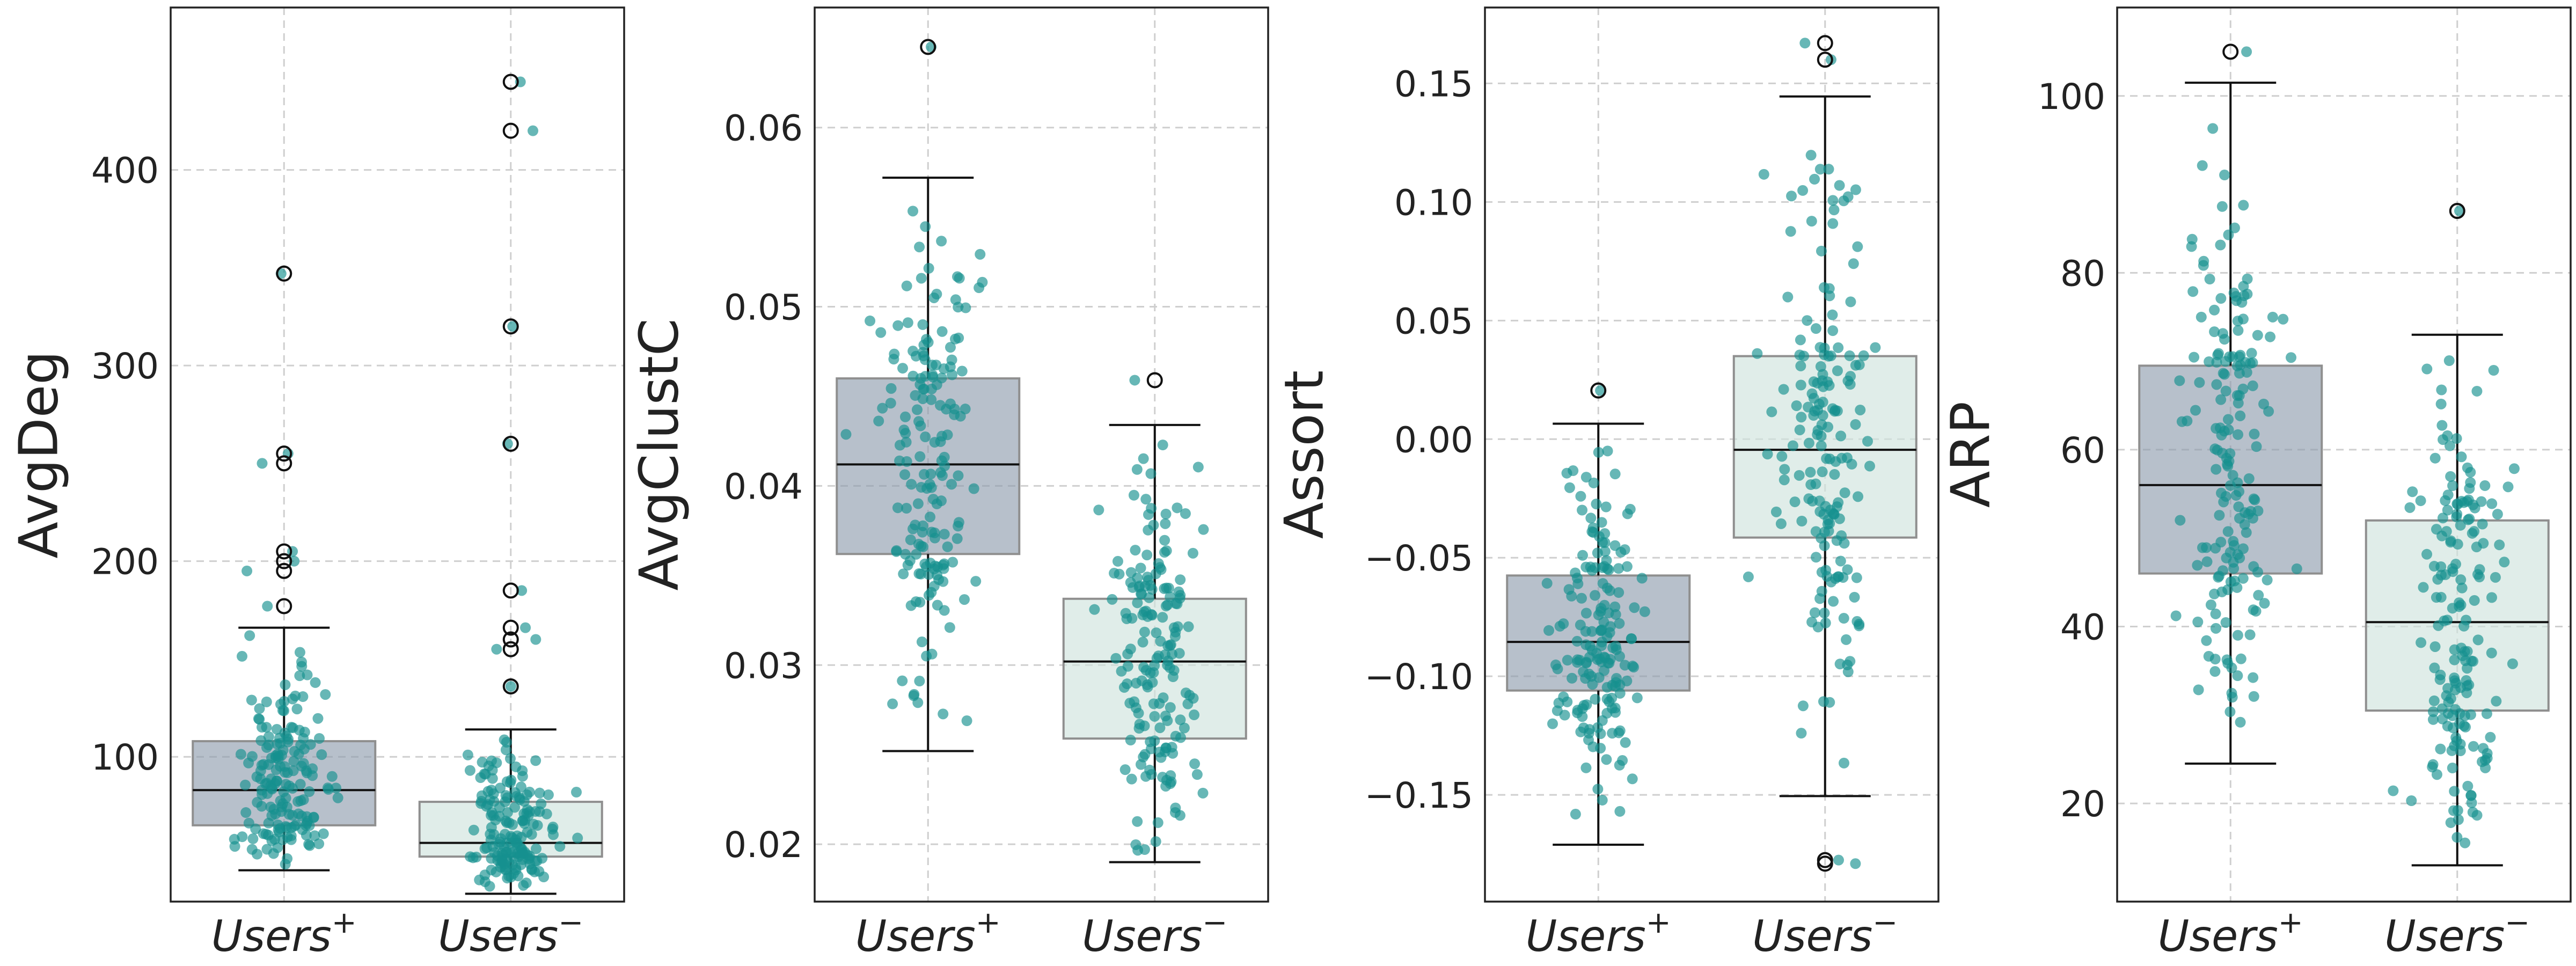 This screenshot has height=966, width=2576. I want to click on y-tick-label: 200, so click(125, 562).